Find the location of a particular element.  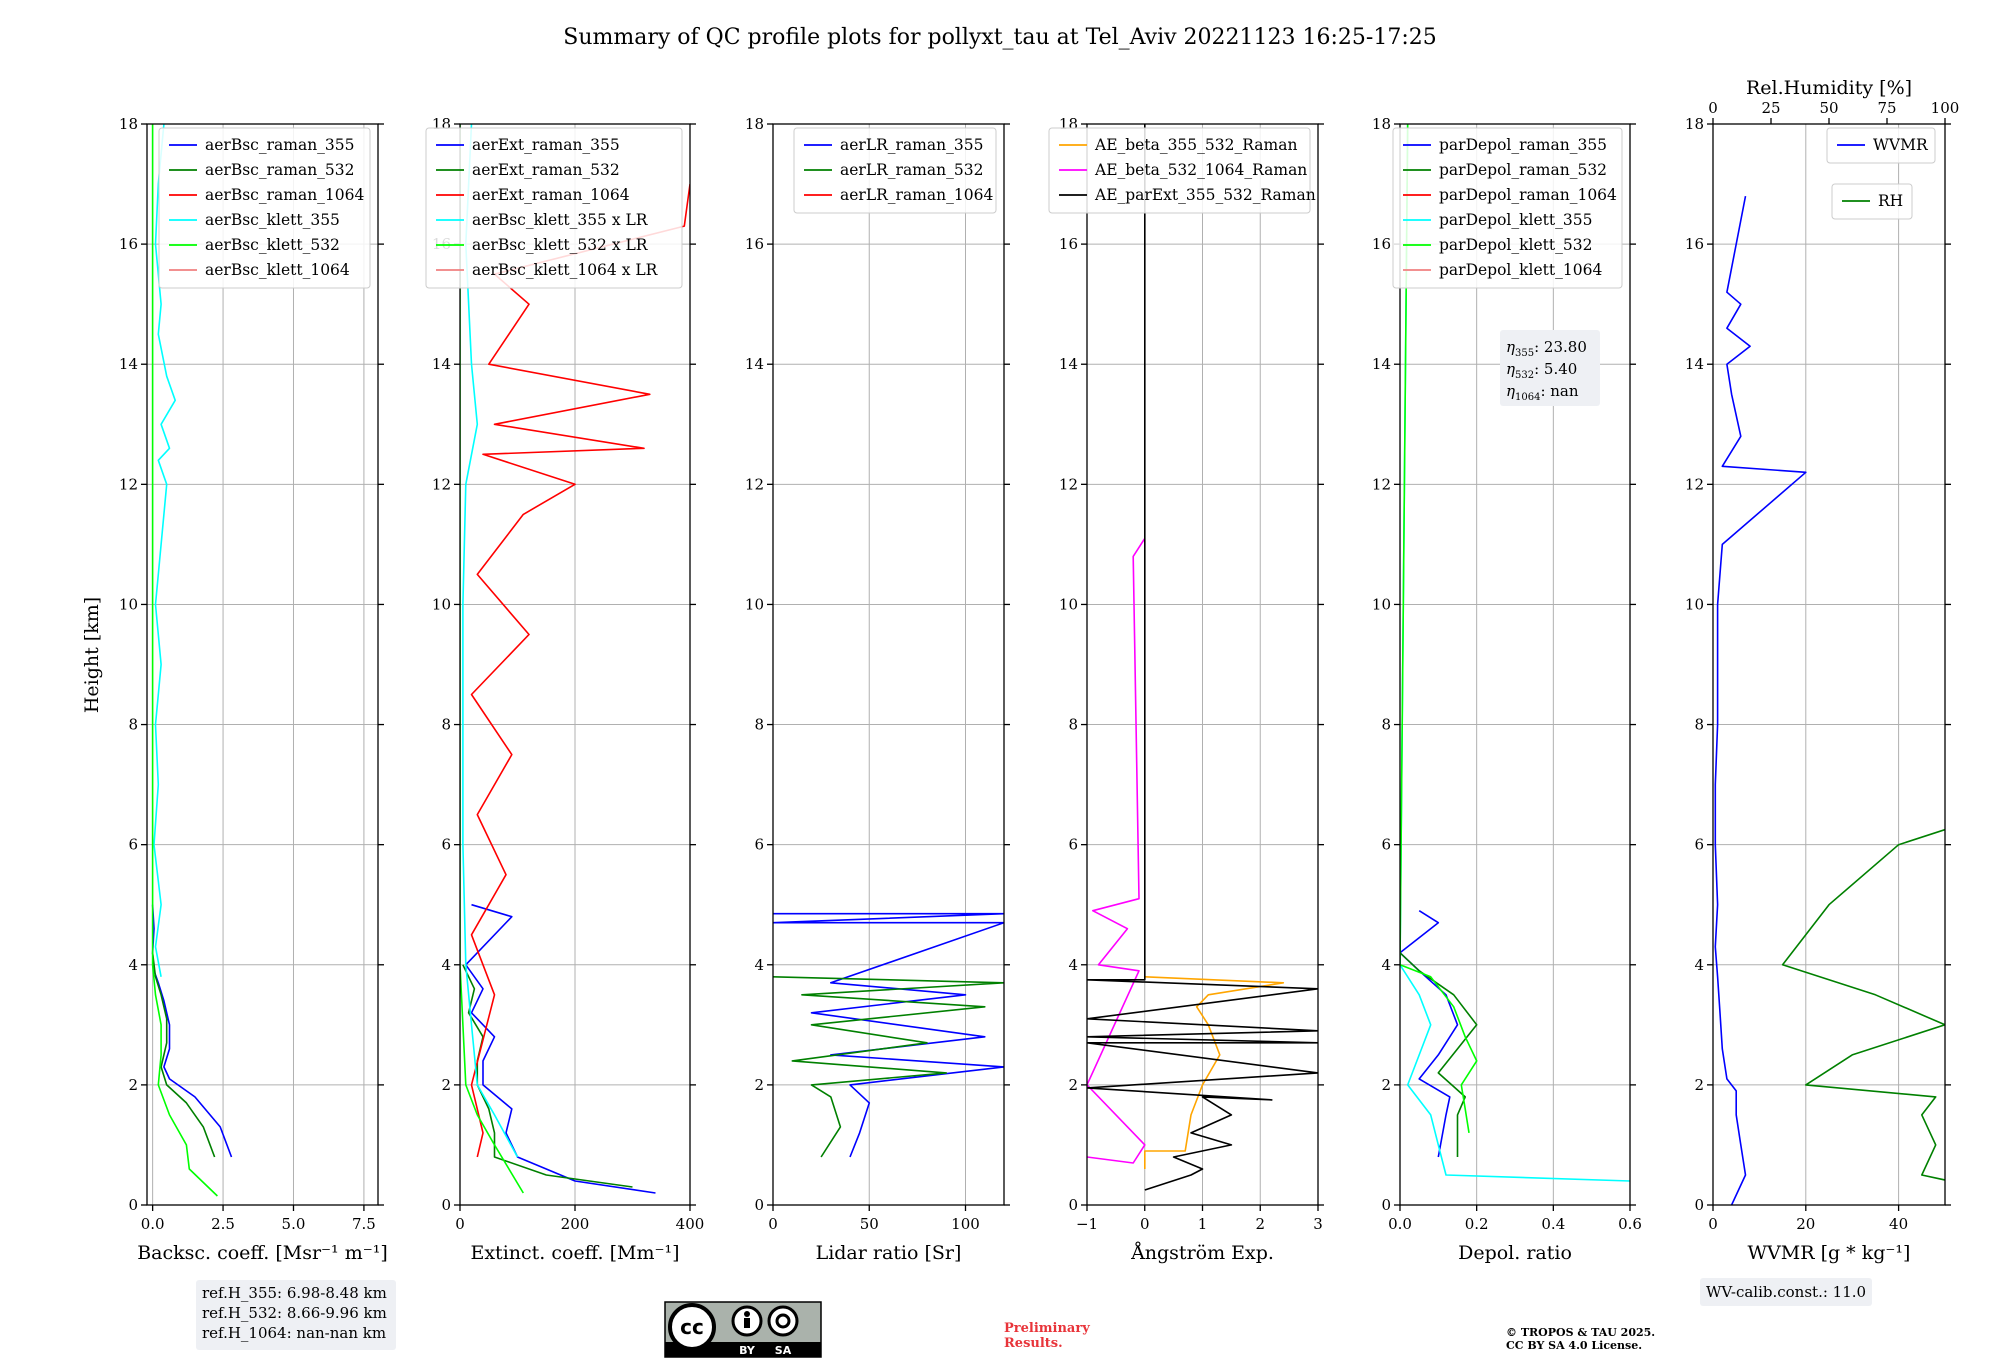

x-axis-label: Depol. ratio is located at coordinates (1515, 1253).